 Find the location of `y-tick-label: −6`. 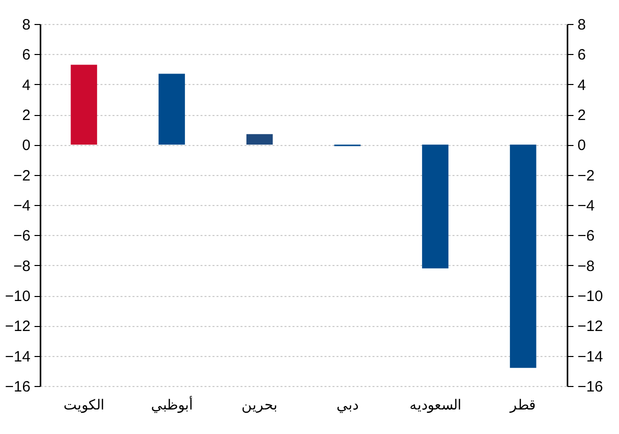

y-tick-label: −6 is located at coordinates (21, 236).